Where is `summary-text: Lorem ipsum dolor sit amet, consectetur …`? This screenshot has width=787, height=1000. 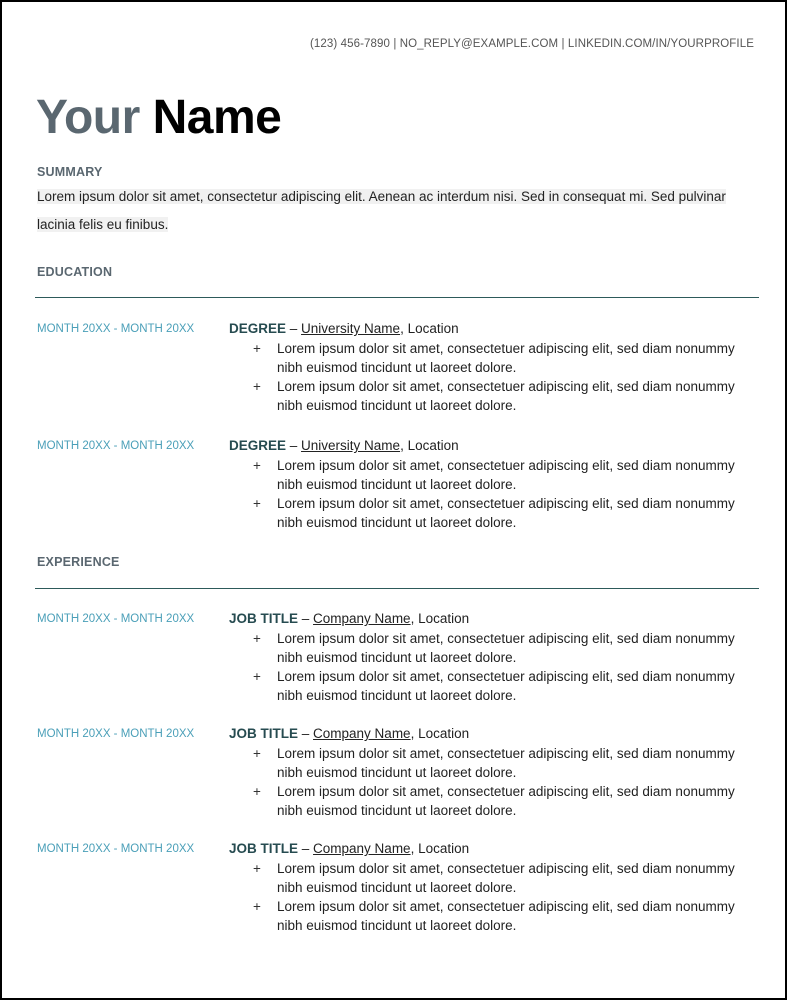 summary-text: Lorem ipsum dolor sit amet, consectetur … is located at coordinates (381, 210).